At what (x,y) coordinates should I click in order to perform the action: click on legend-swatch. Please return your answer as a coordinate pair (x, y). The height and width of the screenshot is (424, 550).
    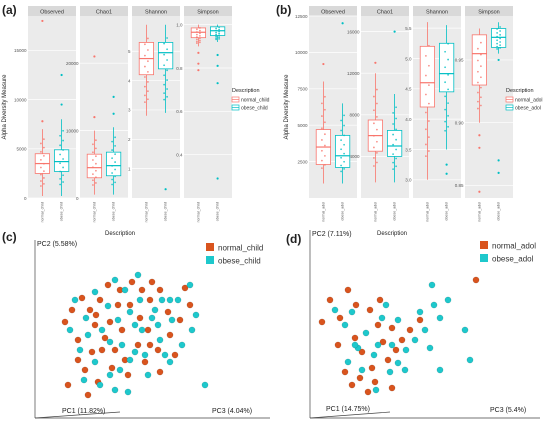
    Looking at the image, I should click on (210, 247).